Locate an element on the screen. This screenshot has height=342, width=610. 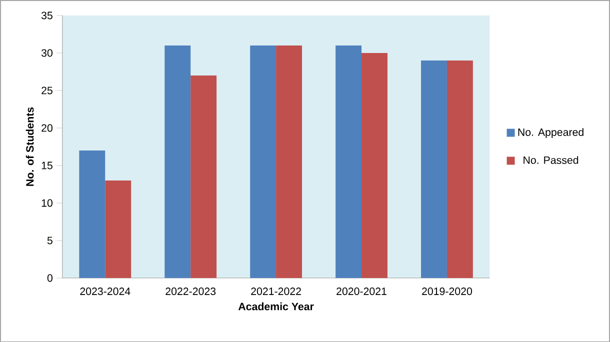
x-tick-label: 2022-2023 is located at coordinates (191, 291).